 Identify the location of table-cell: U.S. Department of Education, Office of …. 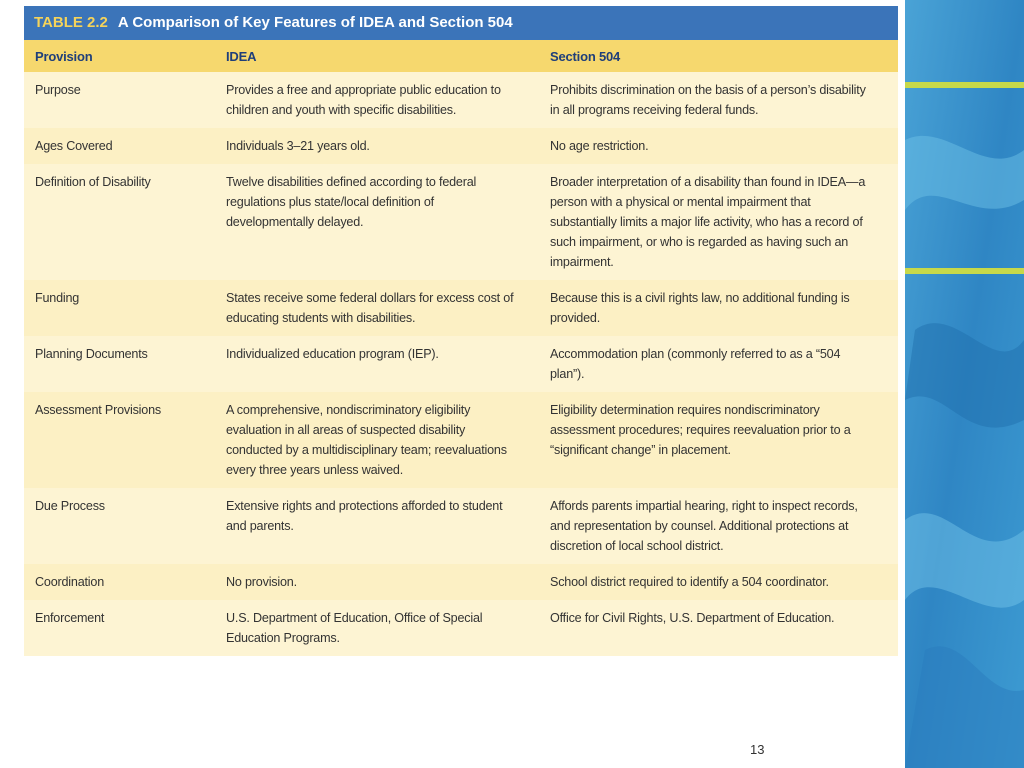
(377, 628).